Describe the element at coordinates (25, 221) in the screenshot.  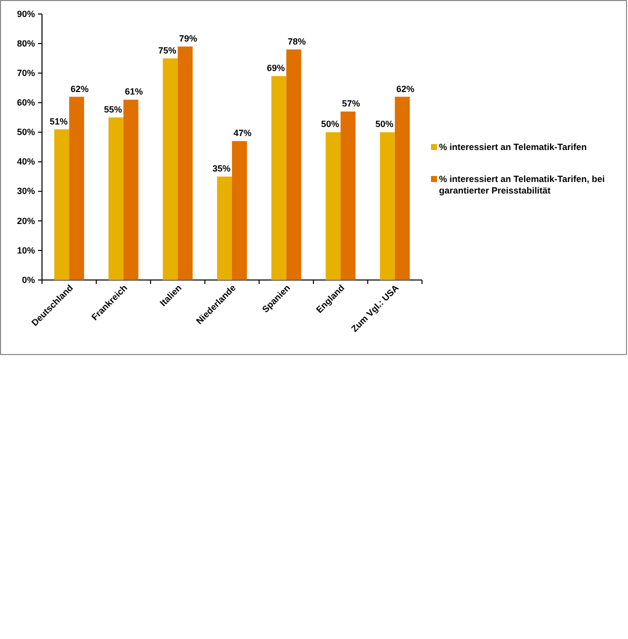
I see `y-tick-label: 20%` at that location.